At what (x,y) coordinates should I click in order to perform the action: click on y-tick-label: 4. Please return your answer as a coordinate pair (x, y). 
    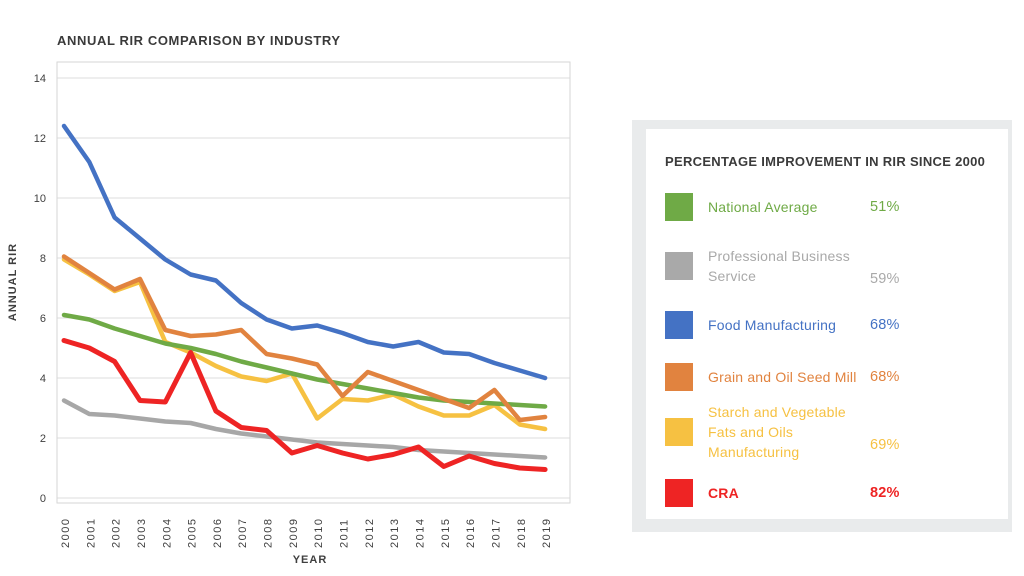
    Looking at the image, I should click on (43, 379).